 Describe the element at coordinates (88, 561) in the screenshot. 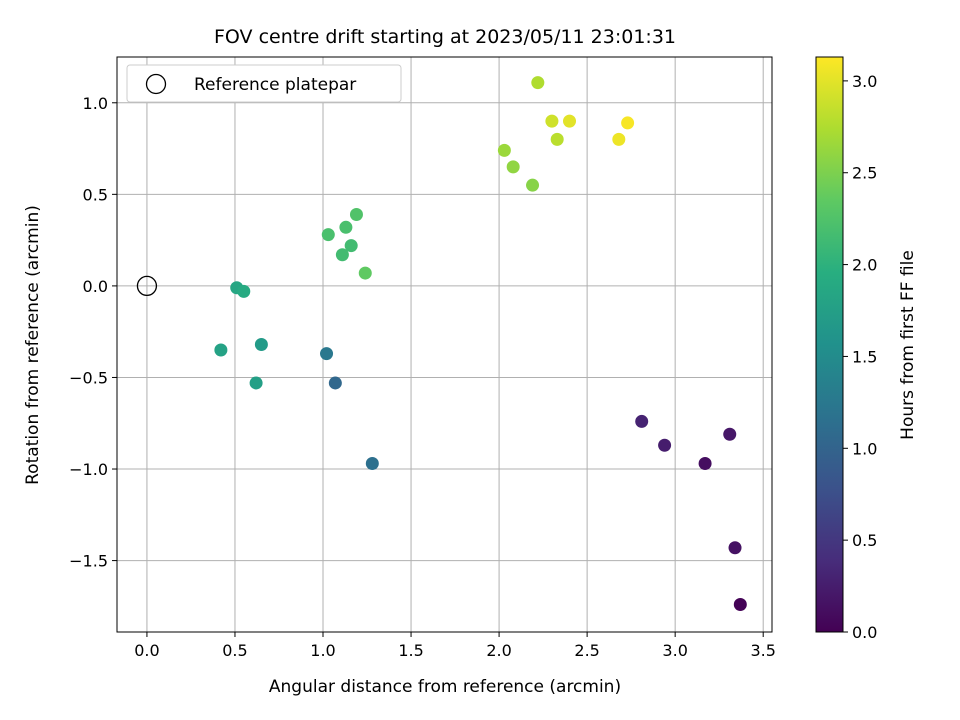

I see `y-tick-label: −1.5` at that location.